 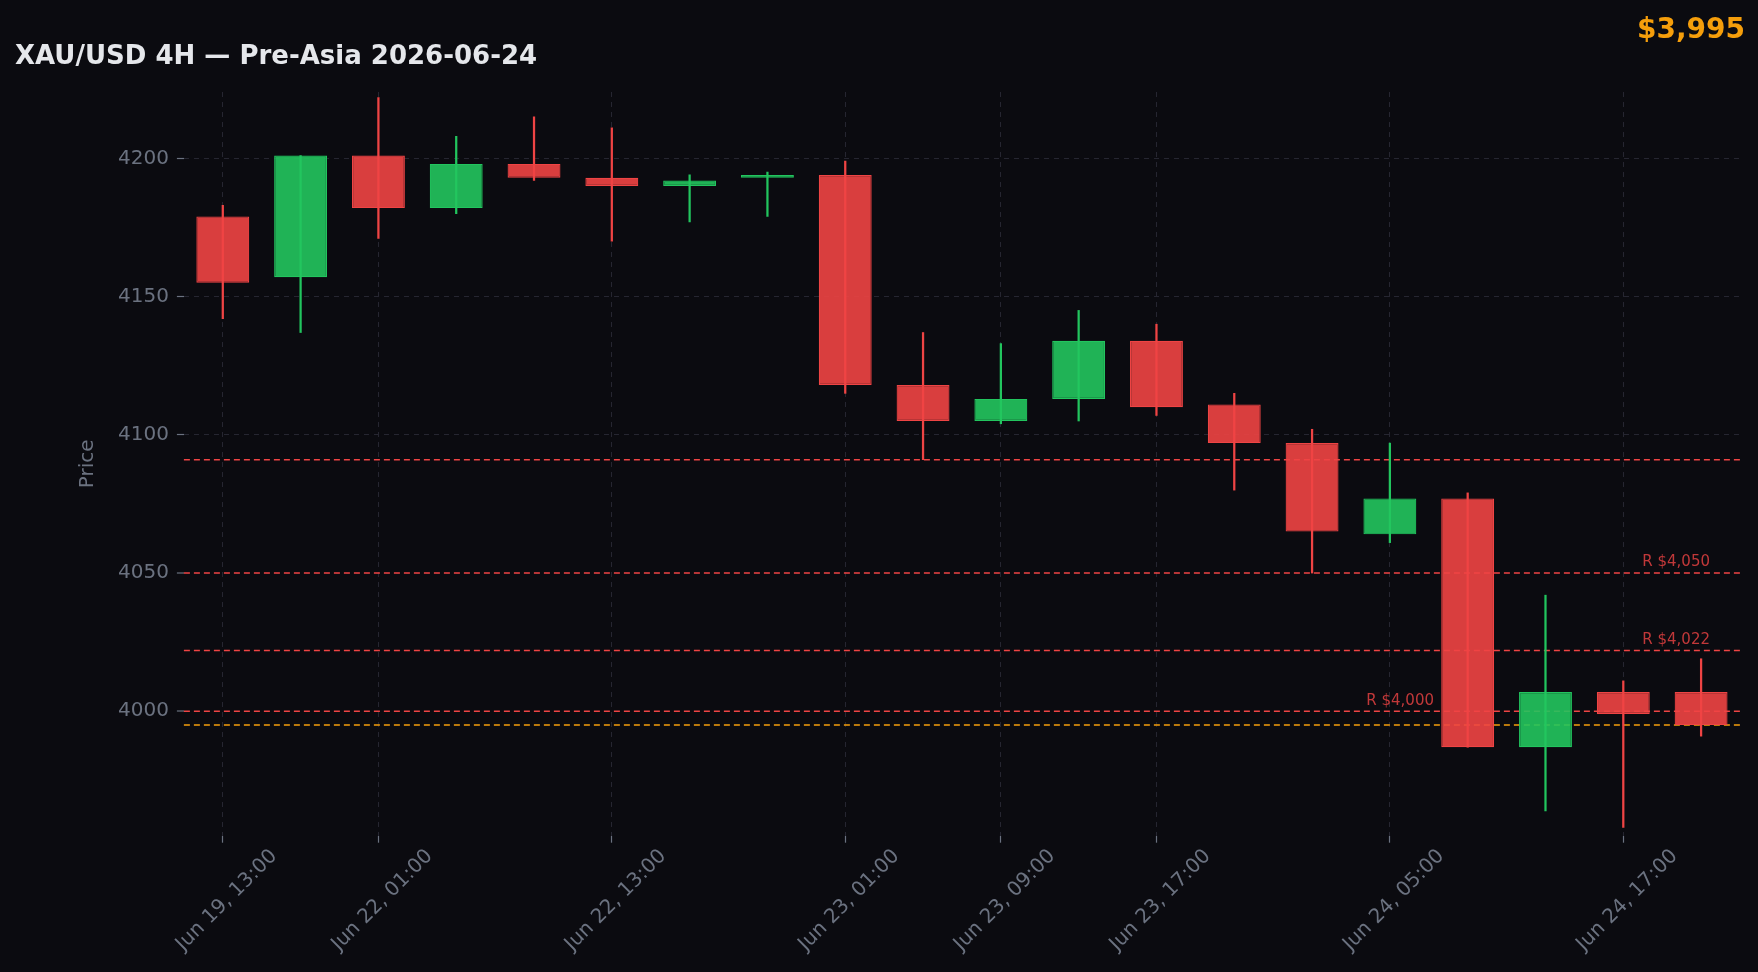 What do you see at coordinates (143, 294) in the screenshot?
I see `y-tick-label: 4150` at bounding box center [143, 294].